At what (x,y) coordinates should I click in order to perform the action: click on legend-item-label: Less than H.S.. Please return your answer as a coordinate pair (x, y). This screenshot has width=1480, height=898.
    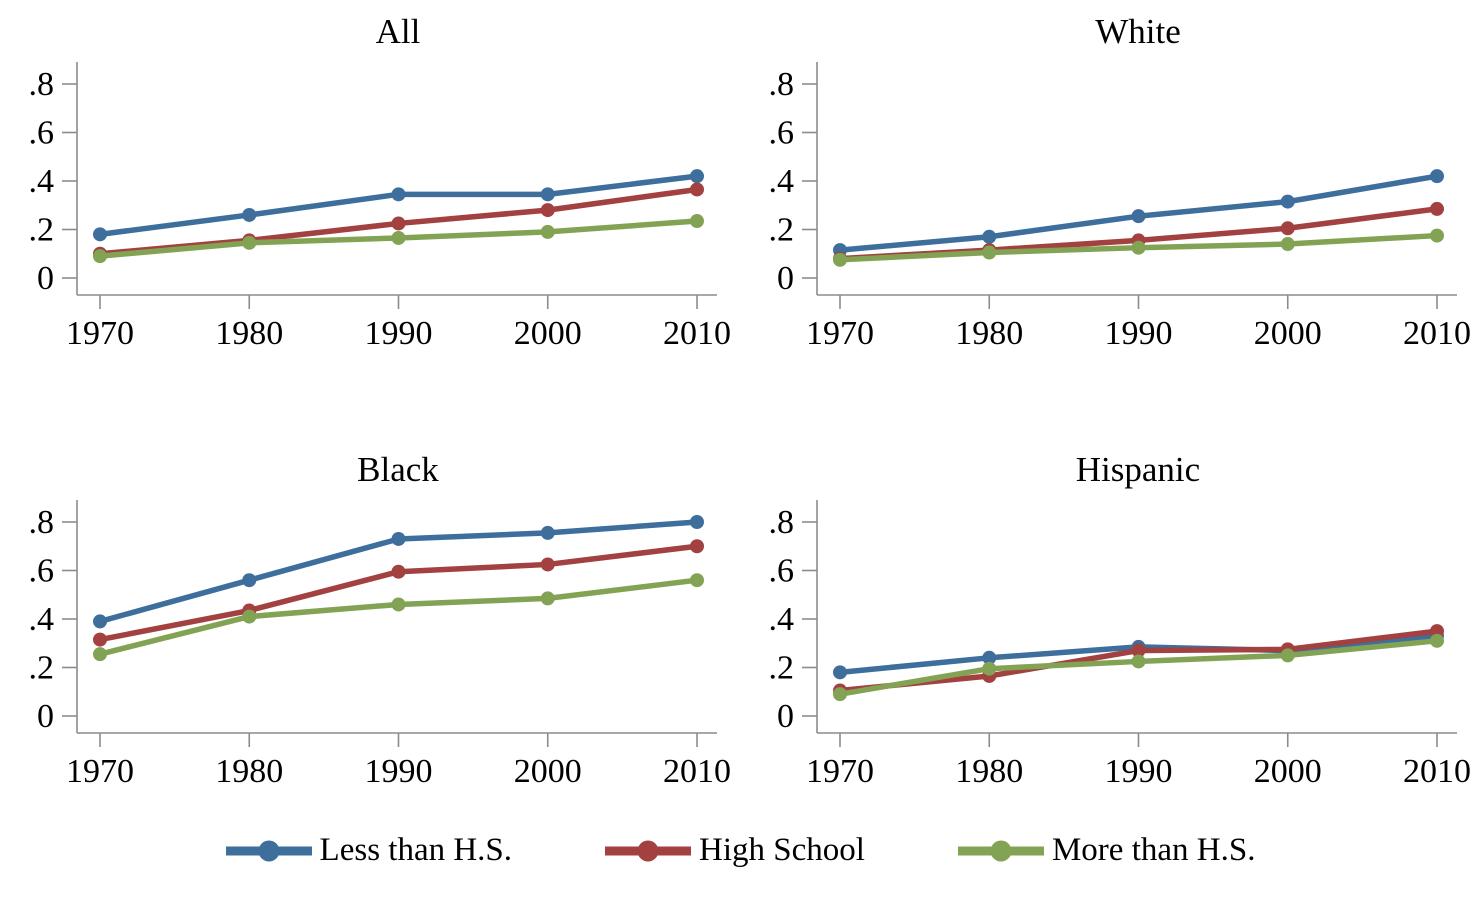
    Looking at the image, I should click on (416, 850).